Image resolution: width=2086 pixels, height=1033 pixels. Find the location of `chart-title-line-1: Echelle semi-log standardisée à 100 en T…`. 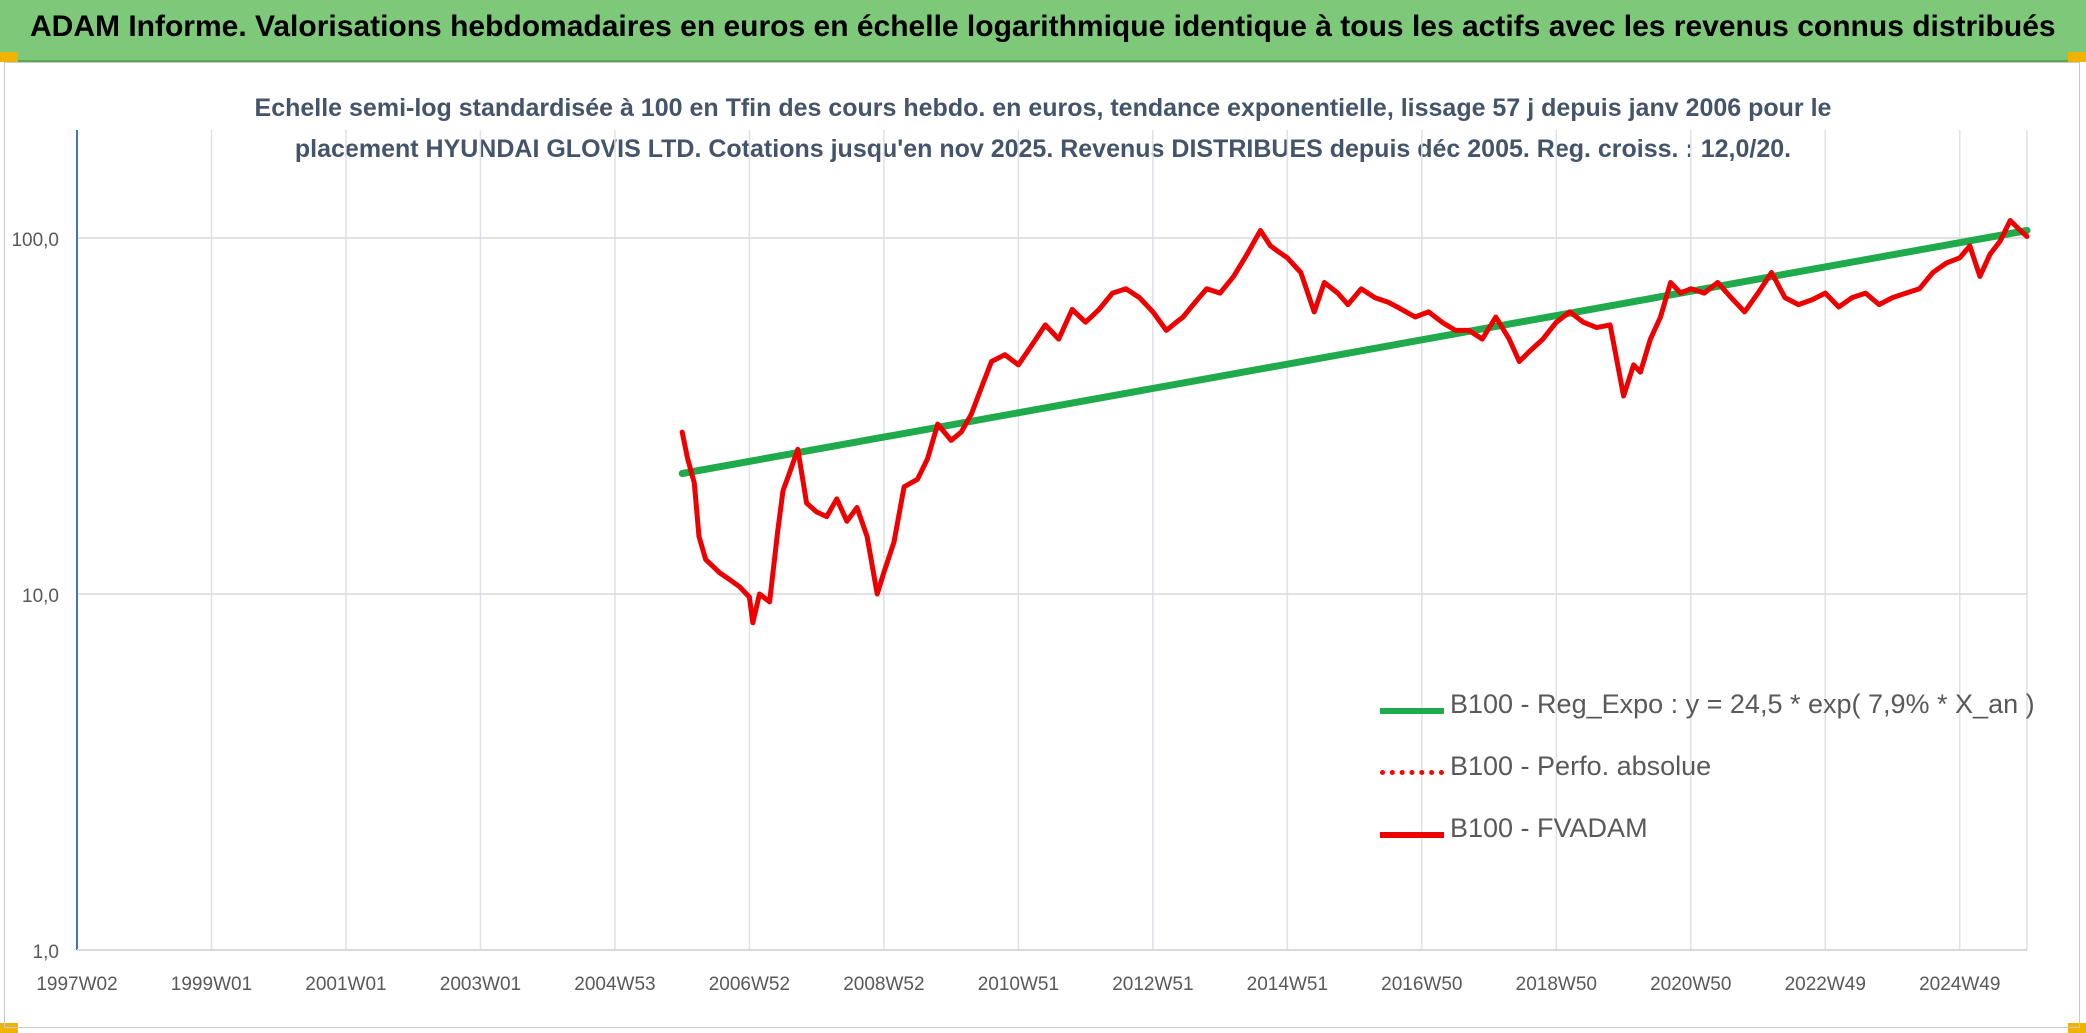

chart-title-line-1: Echelle semi-log standardisée à 100 en T… is located at coordinates (1043, 108).